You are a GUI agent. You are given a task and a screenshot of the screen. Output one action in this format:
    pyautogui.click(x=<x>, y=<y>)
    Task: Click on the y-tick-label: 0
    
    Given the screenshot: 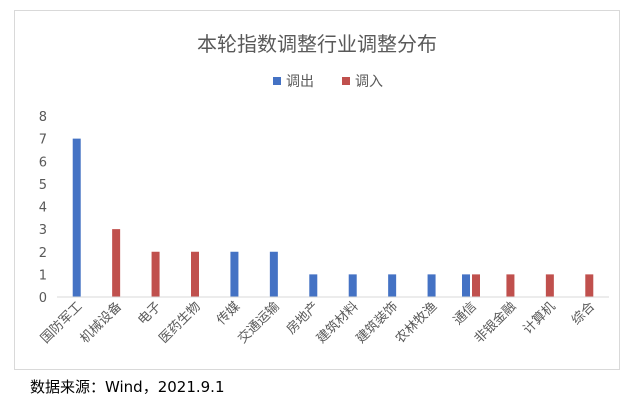 What is the action you would take?
    pyautogui.click(x=43, y=298)
    